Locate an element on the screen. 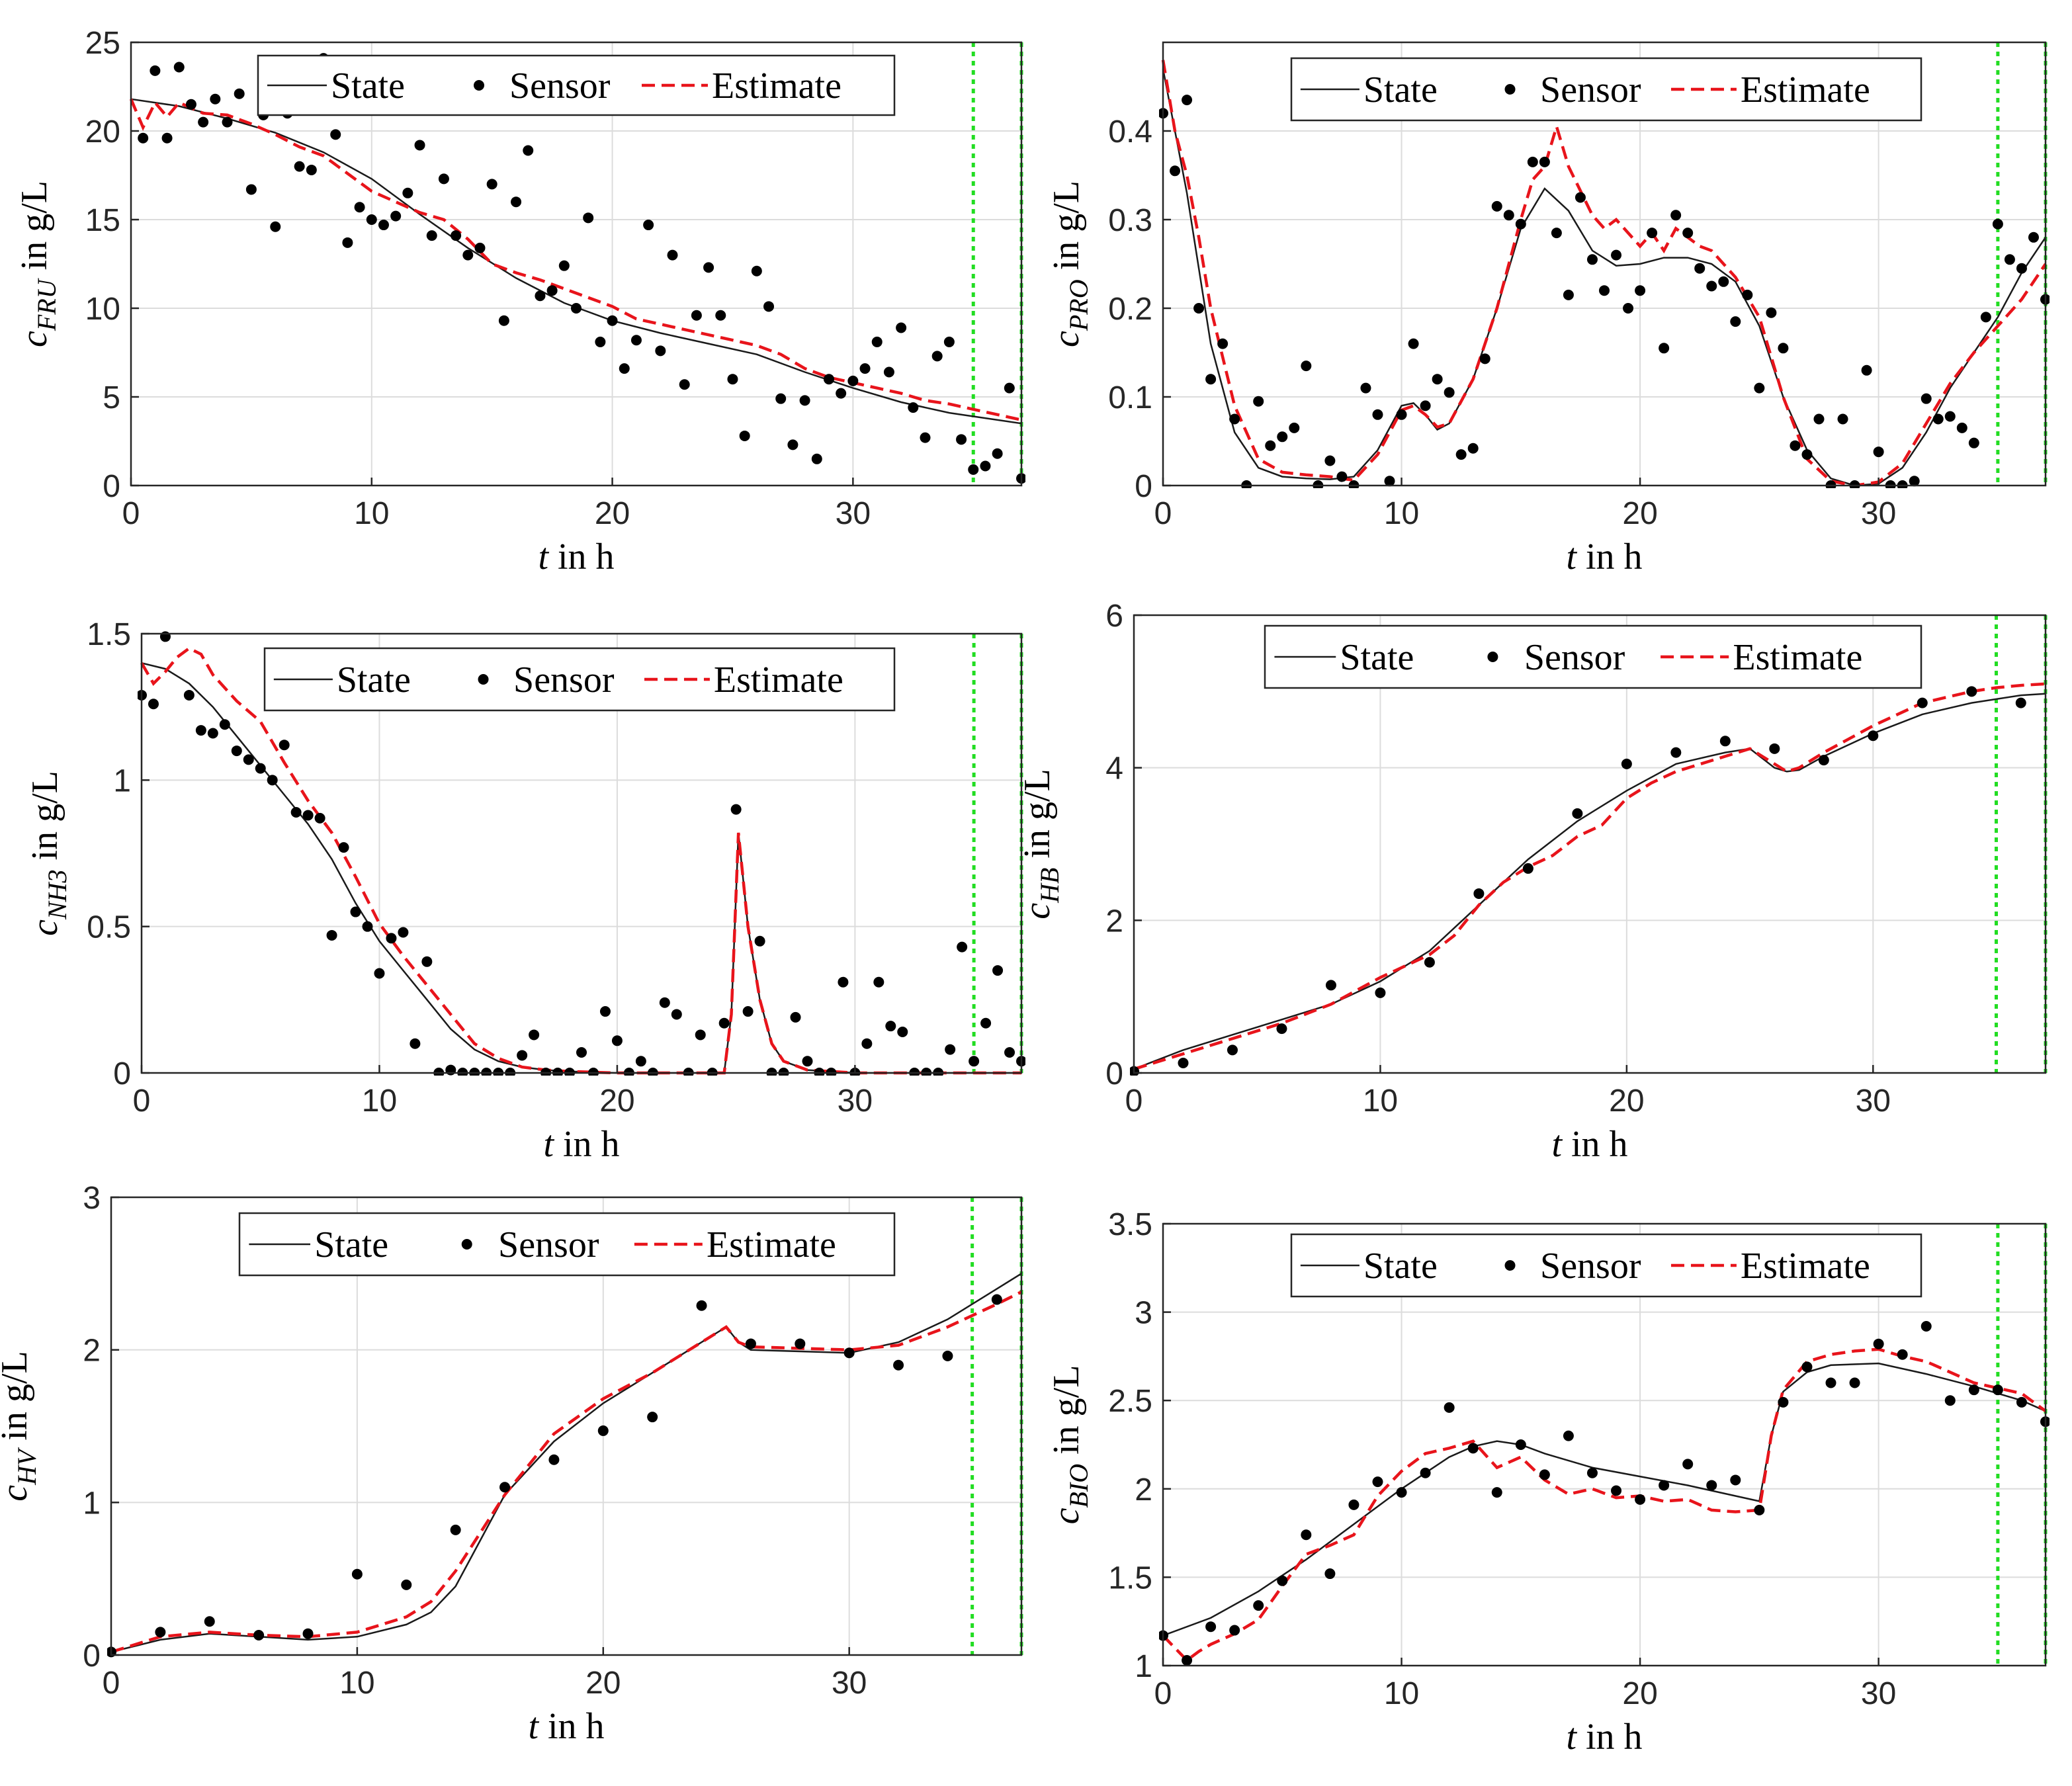 The width and height of the screenshot is (2072, 1786). y-tick-label: 1.5 is located at coordinates (109, 634).